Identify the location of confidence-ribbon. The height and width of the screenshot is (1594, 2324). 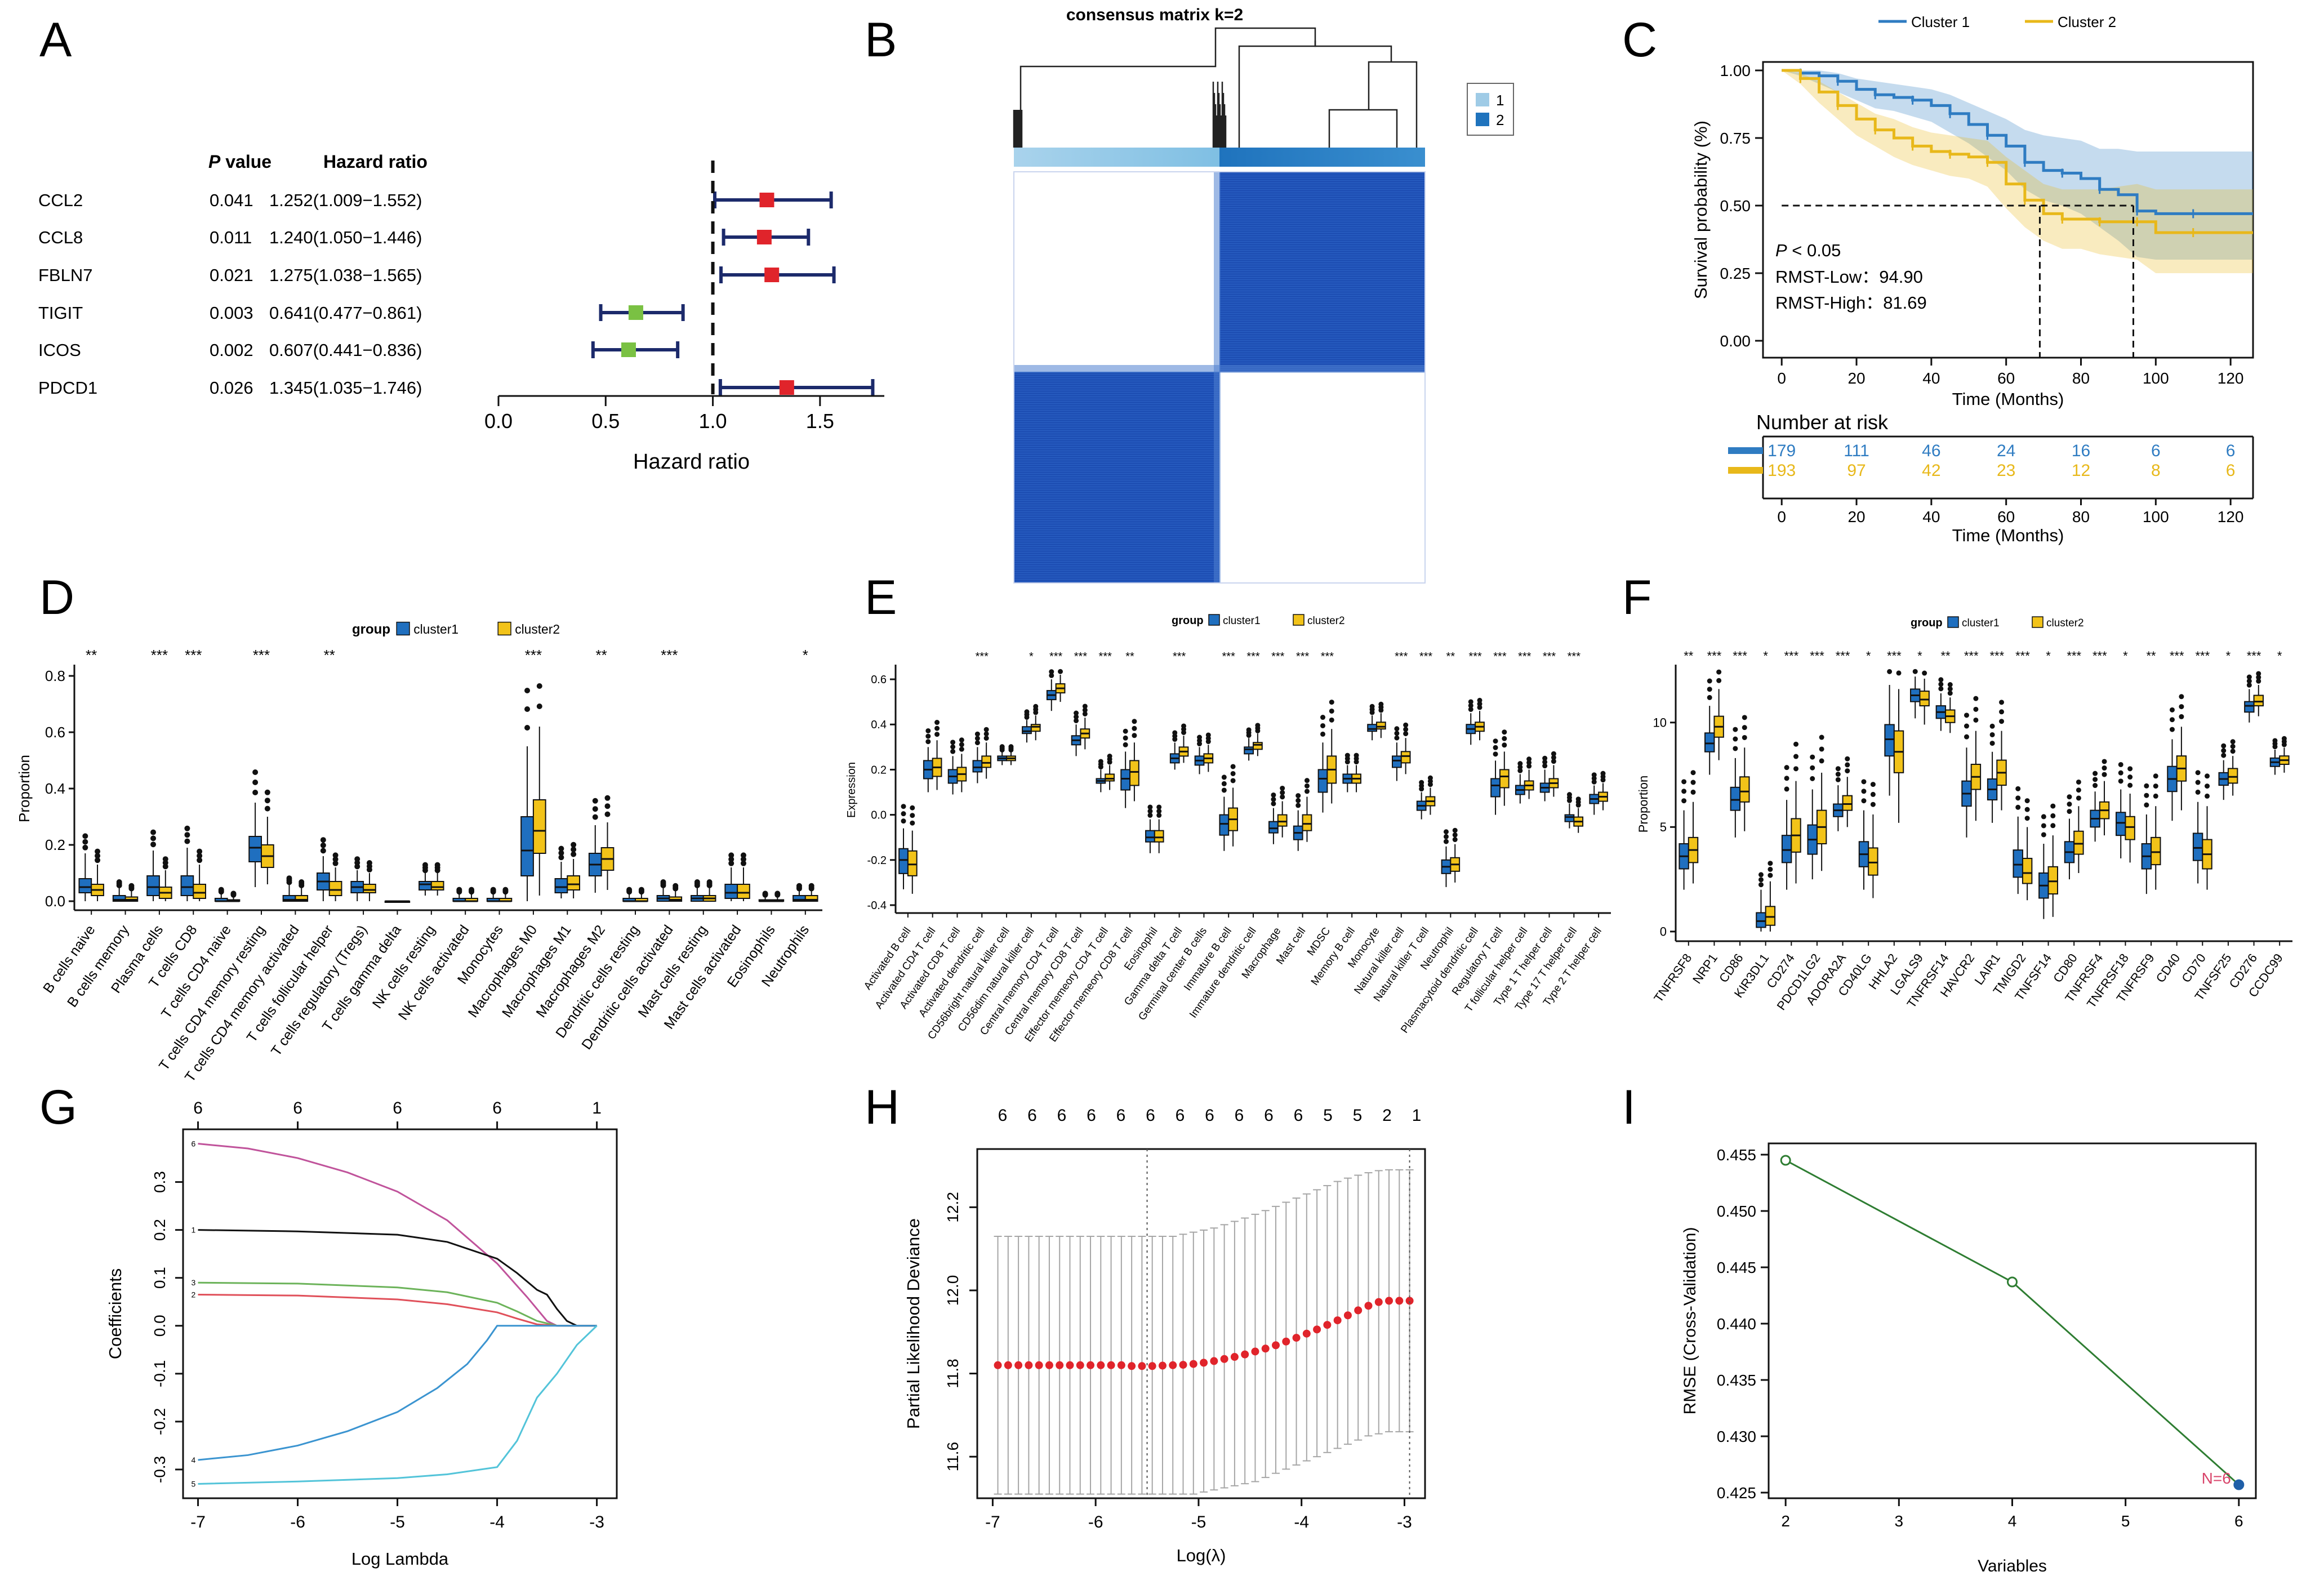
(2018, 165).